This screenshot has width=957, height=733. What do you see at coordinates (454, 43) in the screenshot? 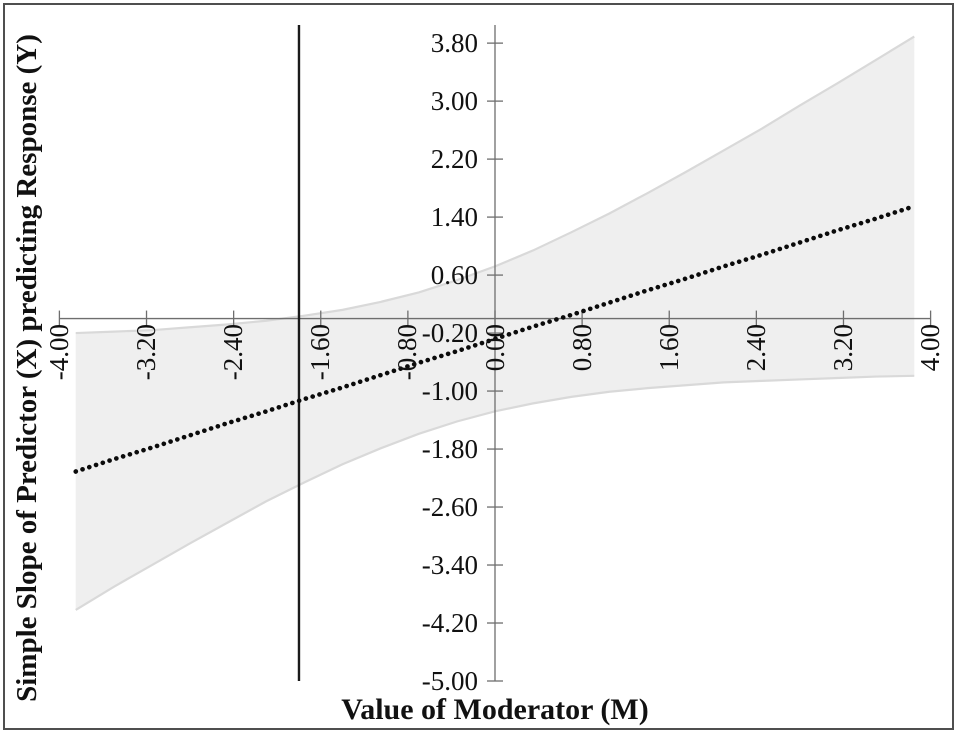
I see `y-tick-label: 3.80` at bounding box center [454, 43].